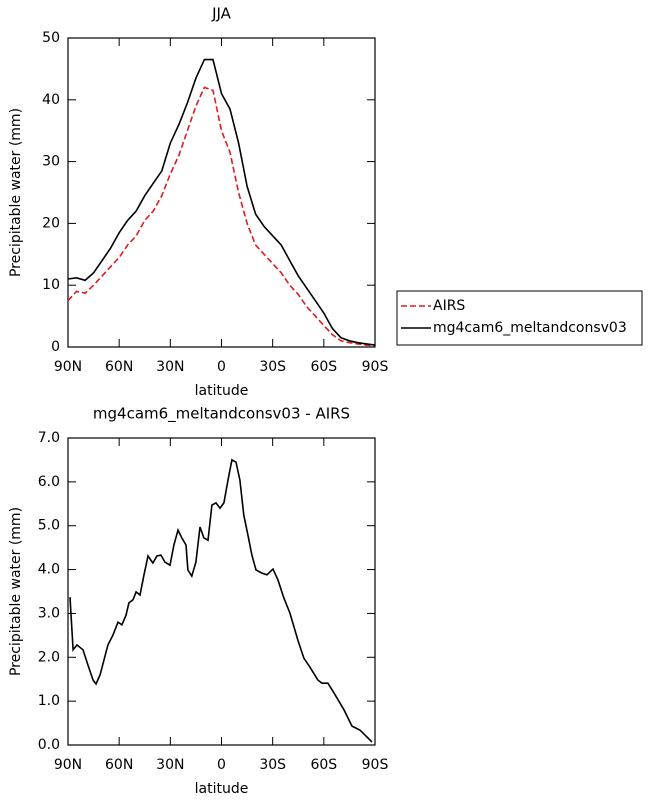 The width and height of the screenshot is (648, 801). Describe the element at coordinates (49, 657) in the screenshot. I see `y-tick-label: 2.0` at that location.